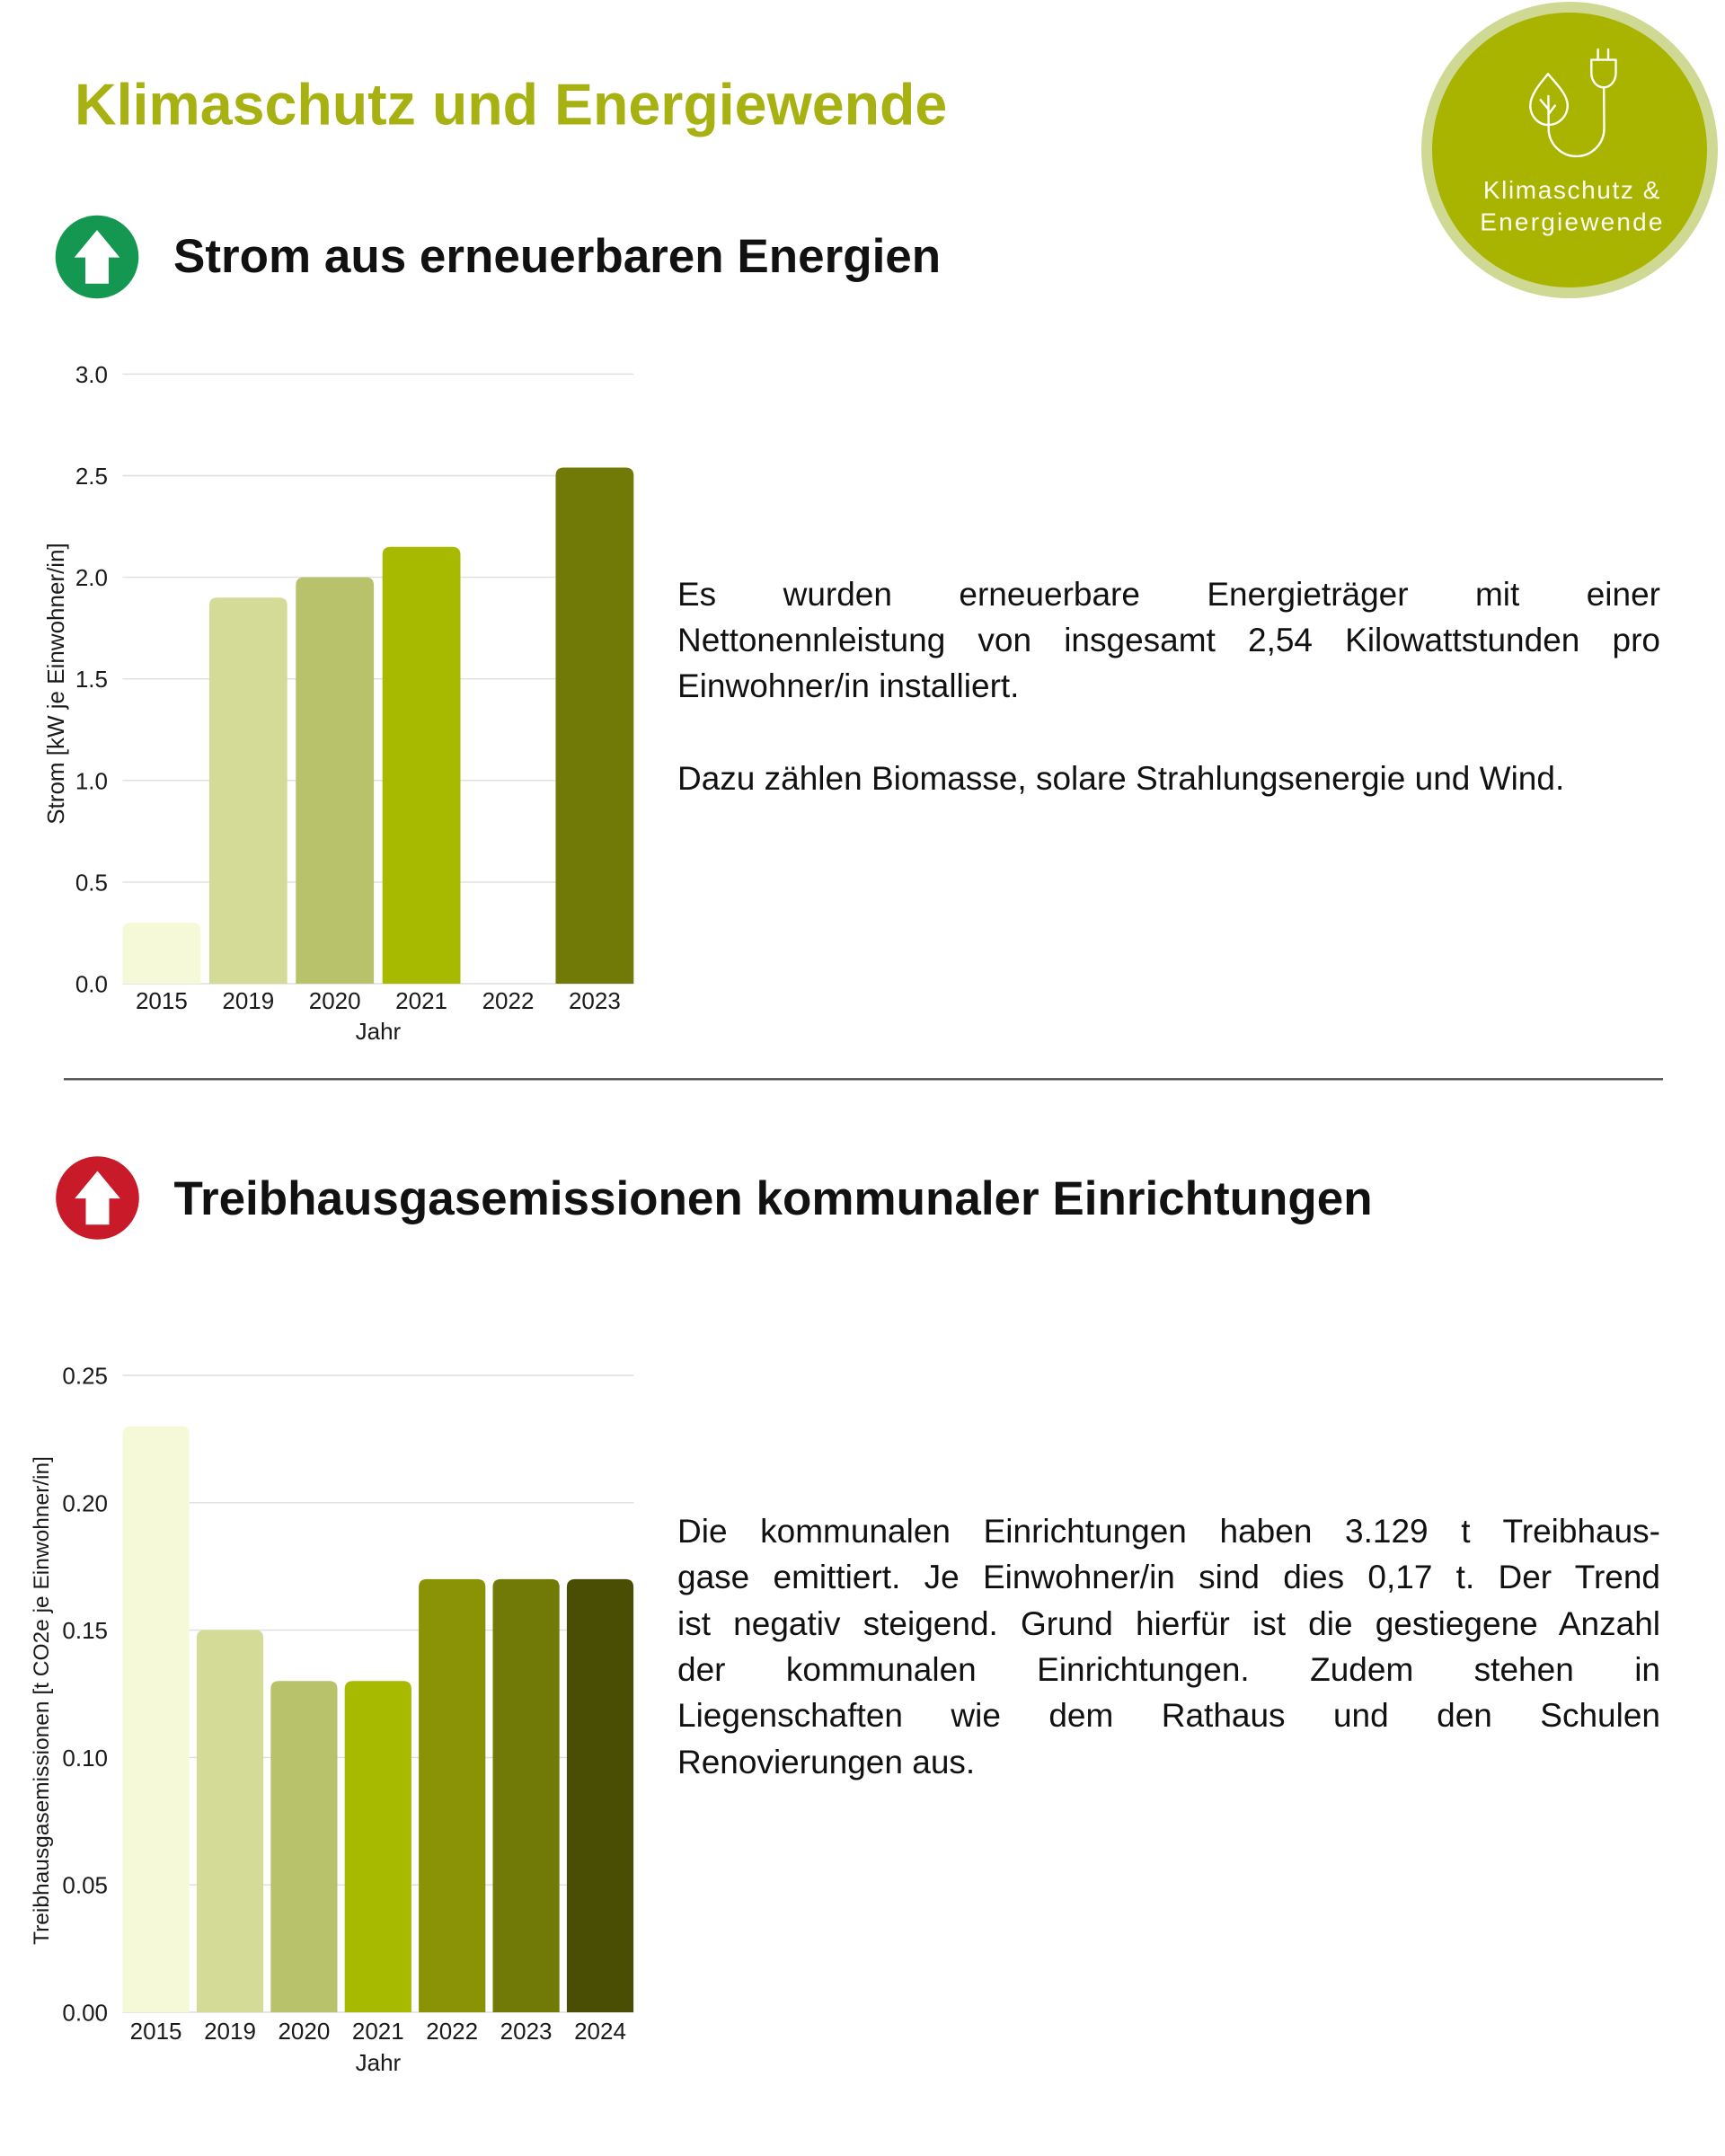 This screenshot has width=1725, height=2156. Describe the element at coordinates (511, 105) in the screenshot. I see `svg-text: Klimaschutz und Energiewende` at that location.